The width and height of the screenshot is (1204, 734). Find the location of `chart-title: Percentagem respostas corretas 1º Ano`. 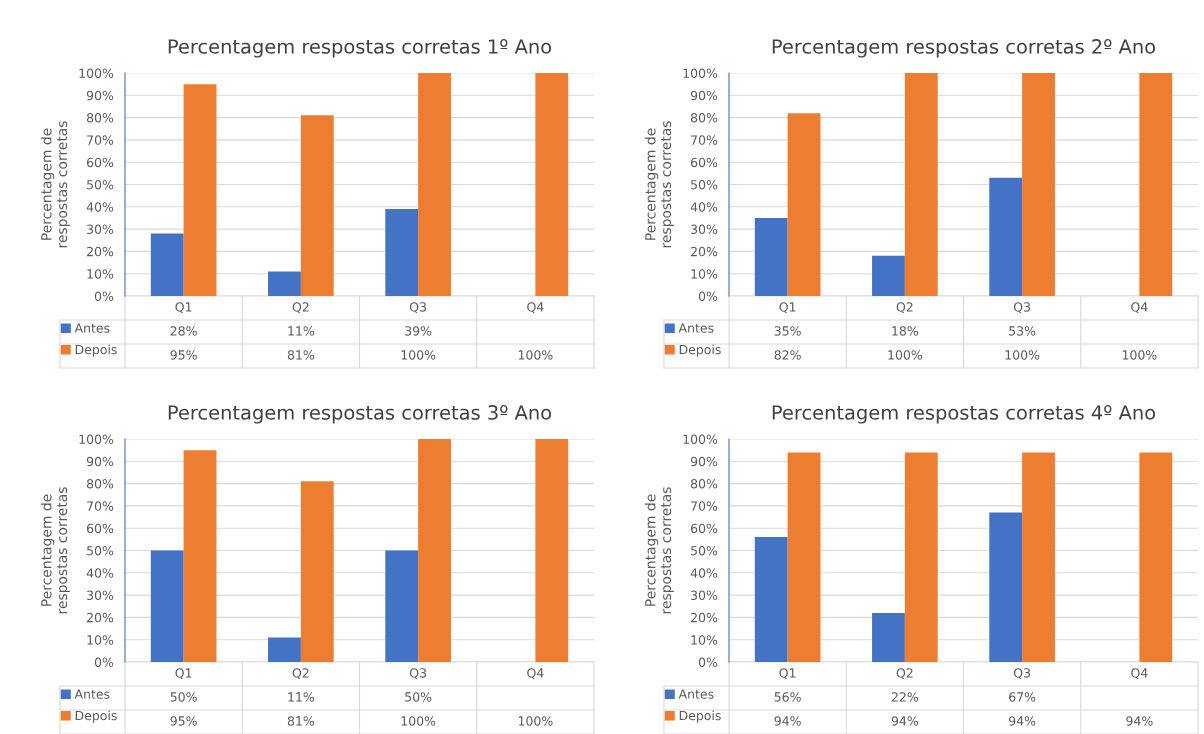

chart-title: Percentagem respostas corretas 1º Ano is located at coordinates (360, 48).